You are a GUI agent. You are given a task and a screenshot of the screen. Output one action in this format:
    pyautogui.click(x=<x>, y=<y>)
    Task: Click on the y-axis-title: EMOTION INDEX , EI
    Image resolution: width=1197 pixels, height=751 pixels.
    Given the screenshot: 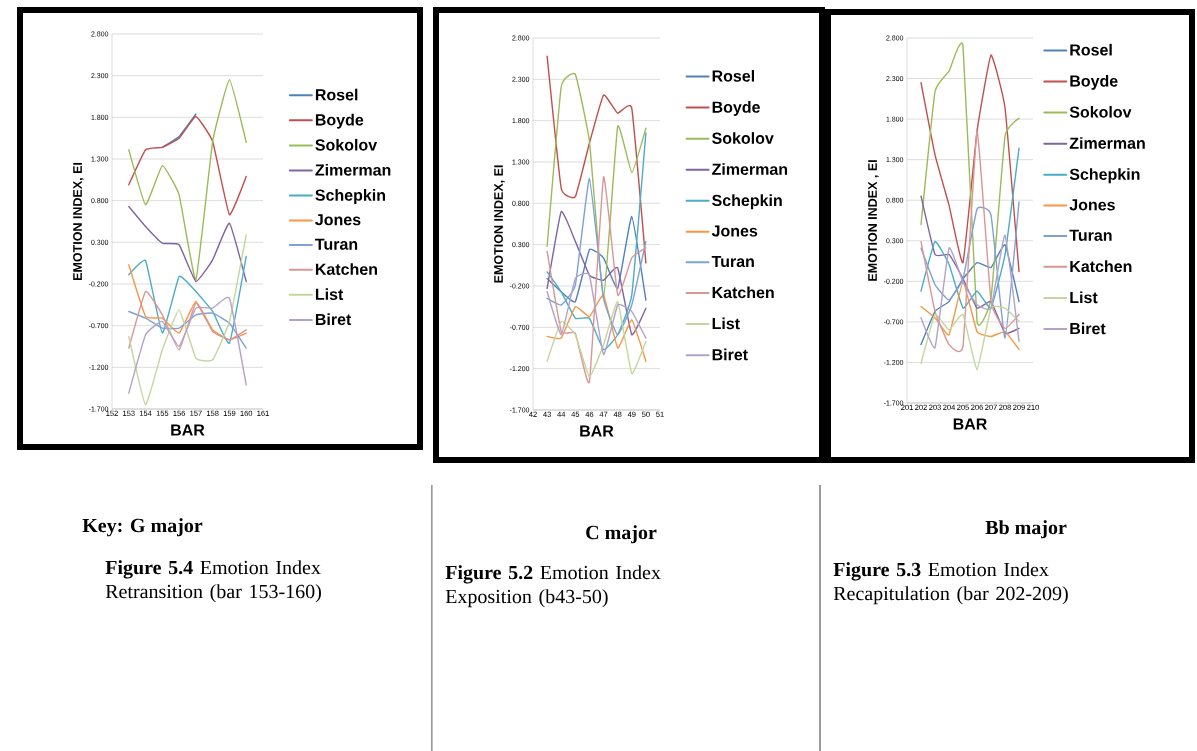 What is the action you would take?
    pyautogui.click(x=873, y=220)
    